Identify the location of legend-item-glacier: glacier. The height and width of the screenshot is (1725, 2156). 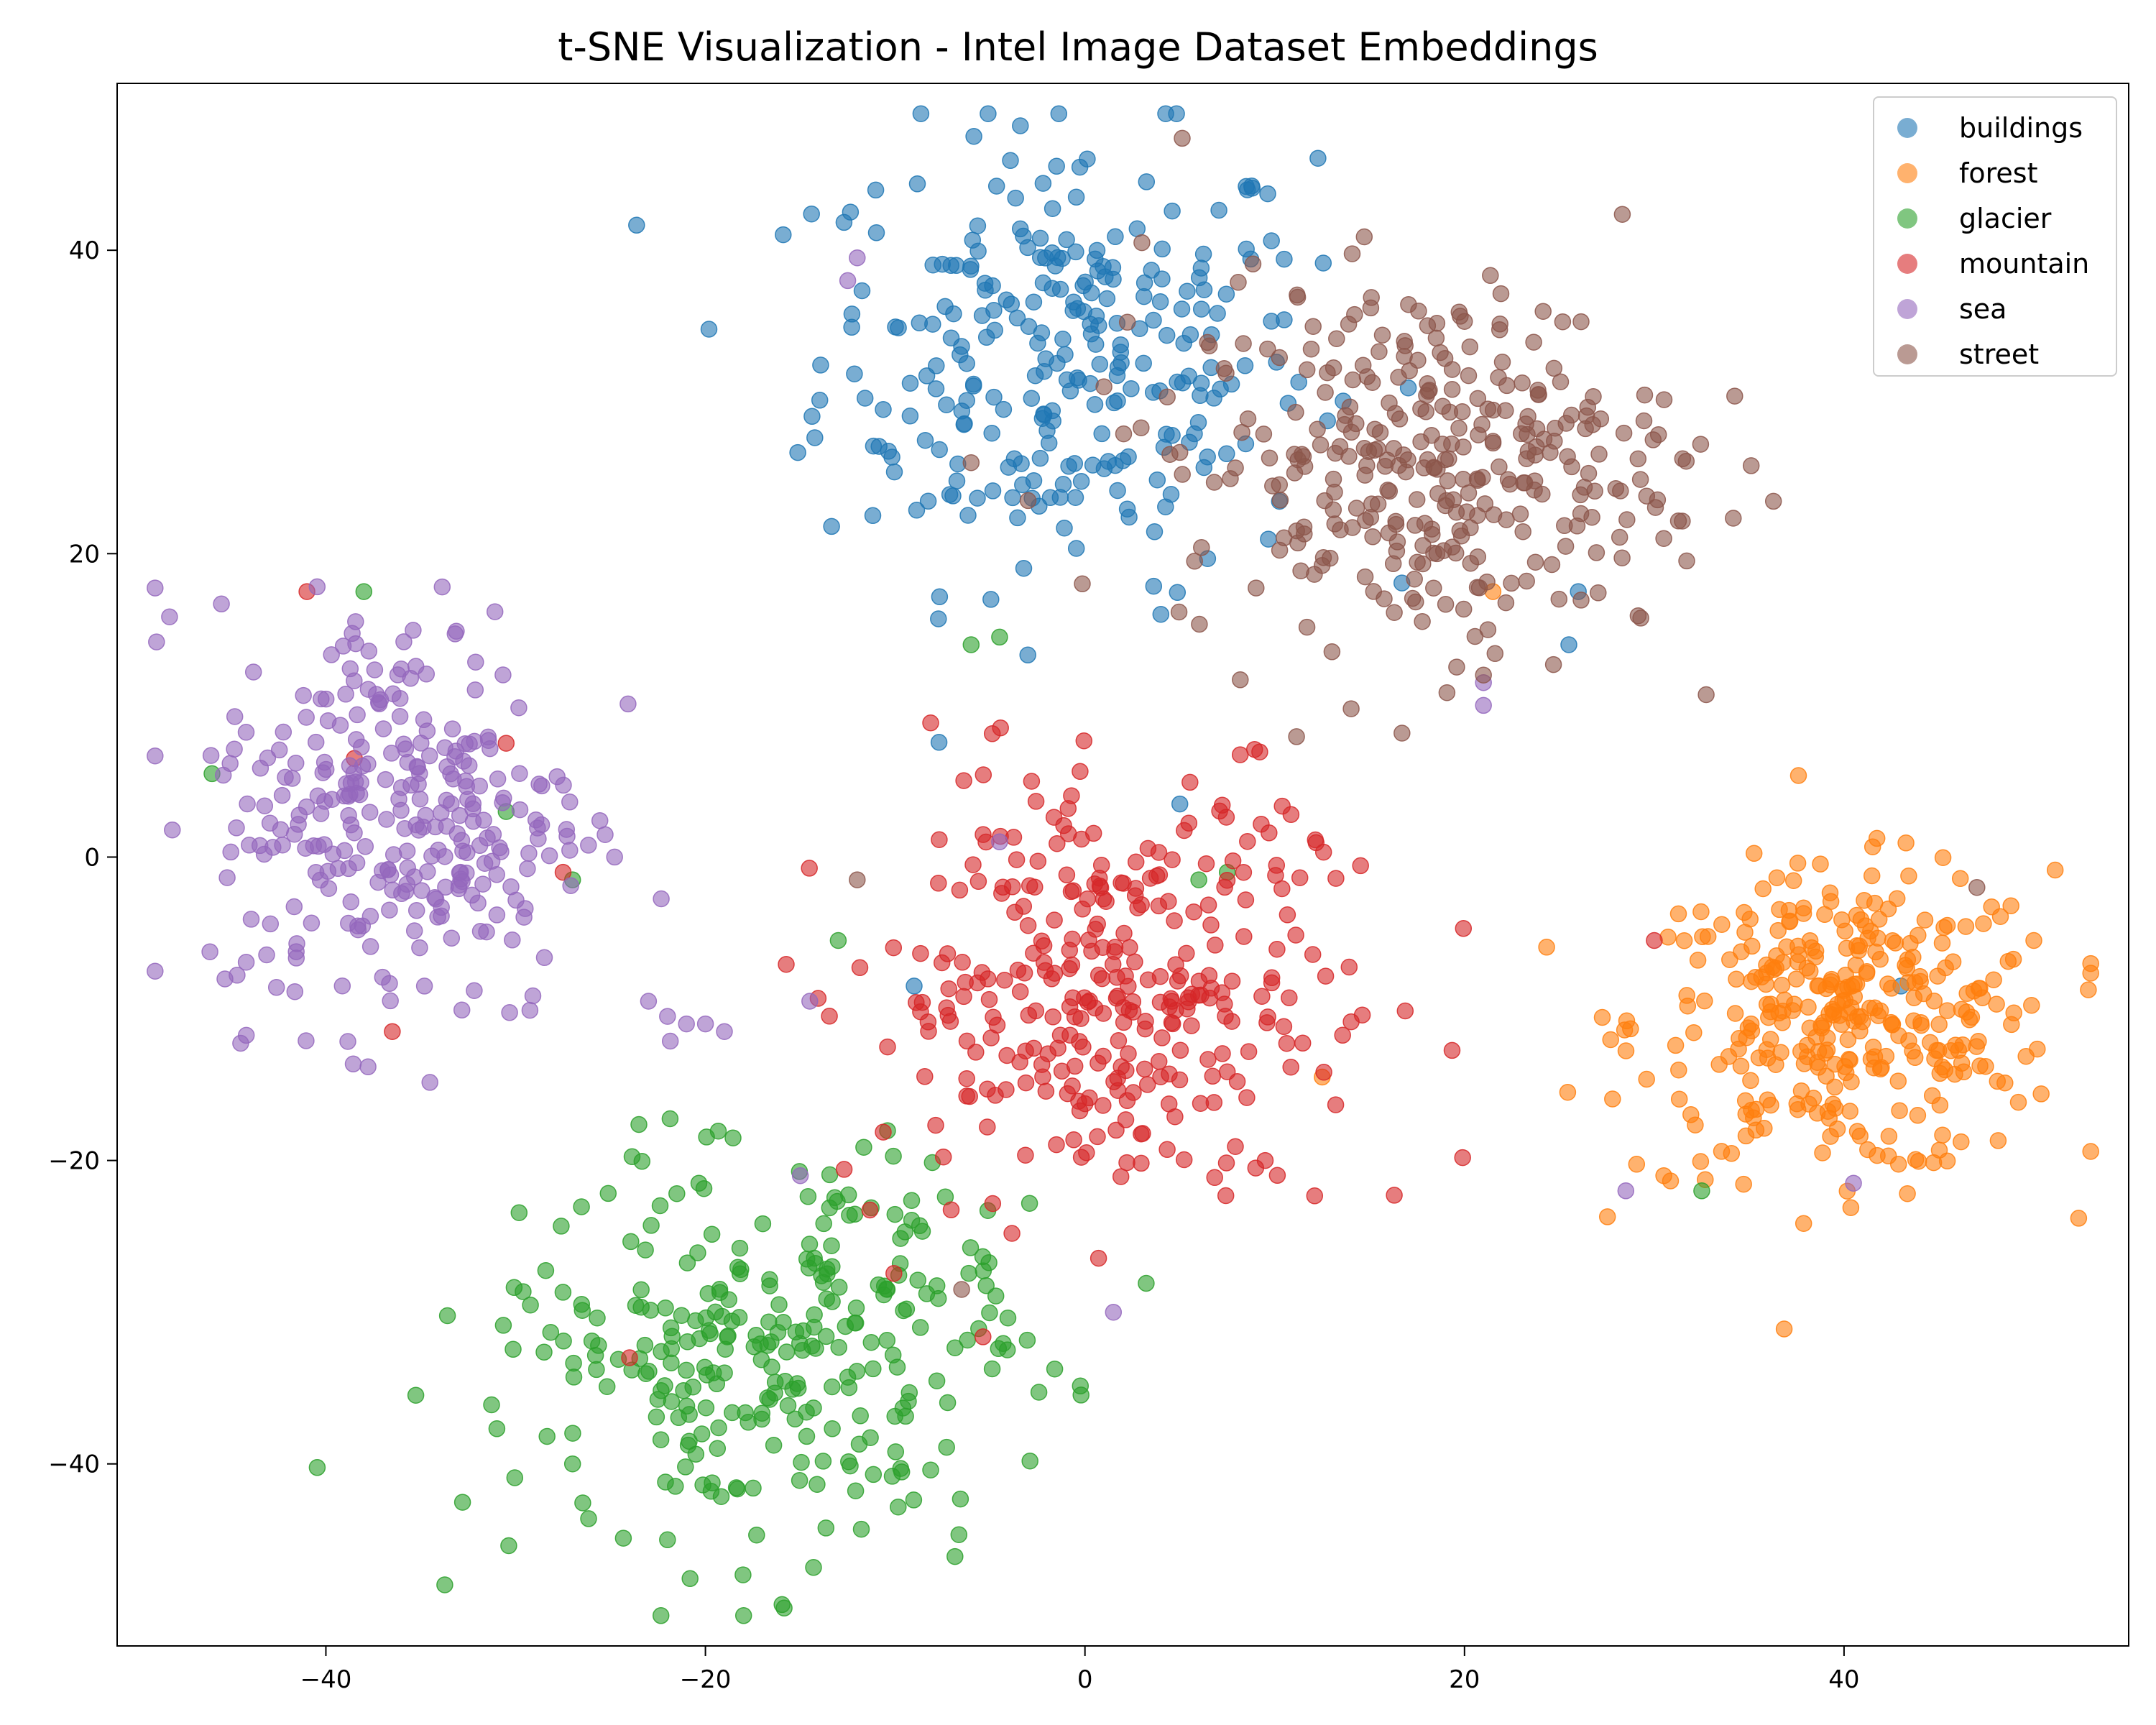
(1995, 218).